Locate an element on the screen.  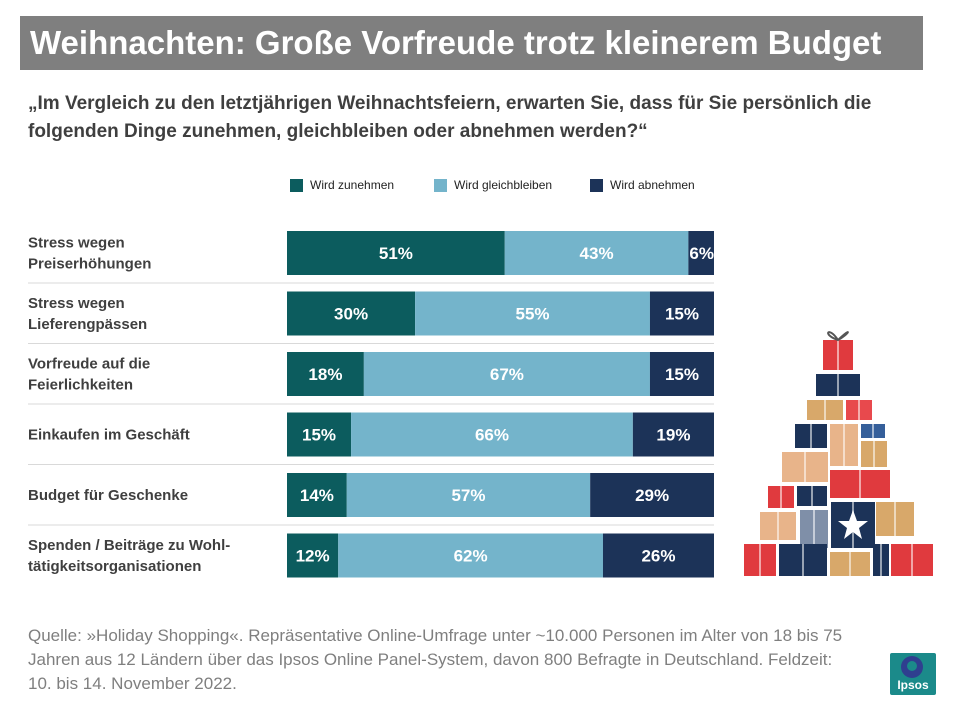
gift-tree-illustration is located at coordinates (838, 453).